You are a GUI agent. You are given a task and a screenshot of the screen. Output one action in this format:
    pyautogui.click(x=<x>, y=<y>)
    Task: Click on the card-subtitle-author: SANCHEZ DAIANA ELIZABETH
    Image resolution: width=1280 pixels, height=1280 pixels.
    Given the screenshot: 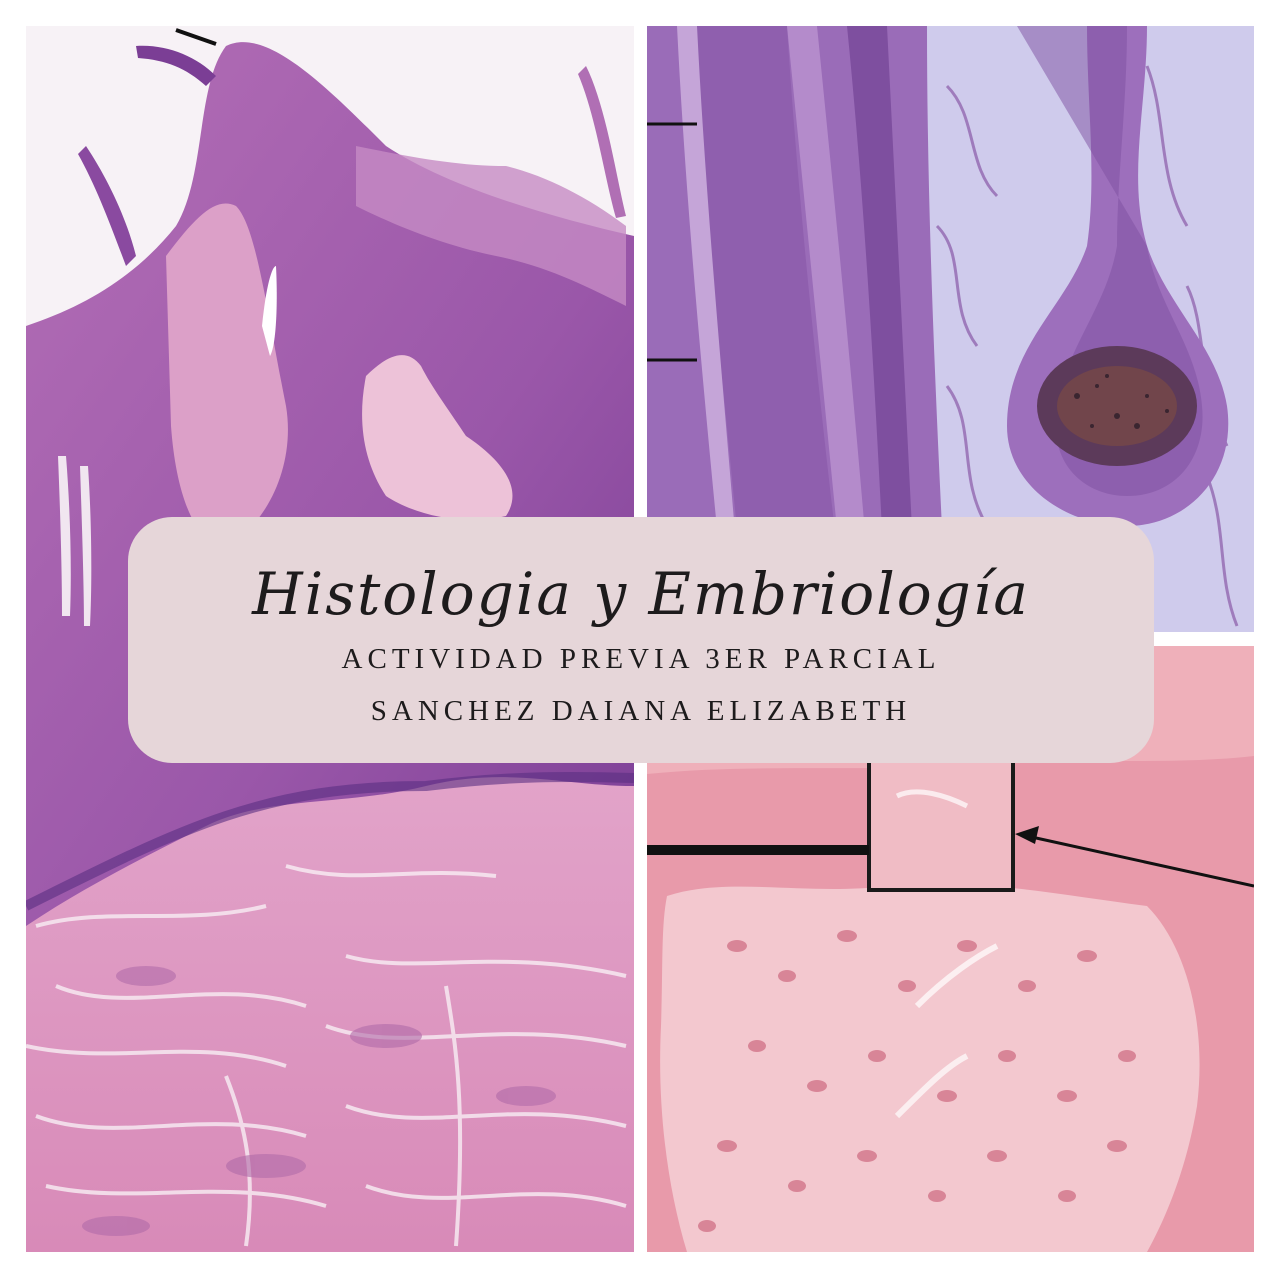 What is the action you would take?
    pyautogui.click(x=641, y=711)
    